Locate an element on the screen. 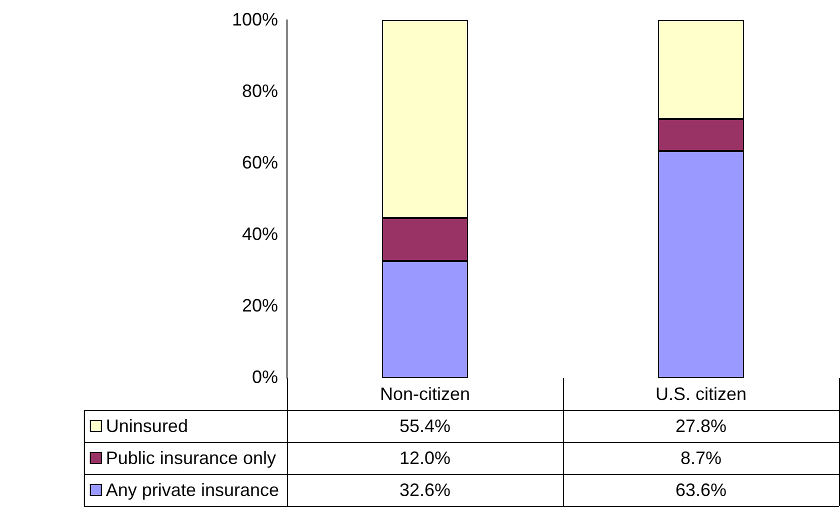 This screenshot has height=510, width=840. x-tick-label: U.S. citizen is located at coordinates (701, 394).